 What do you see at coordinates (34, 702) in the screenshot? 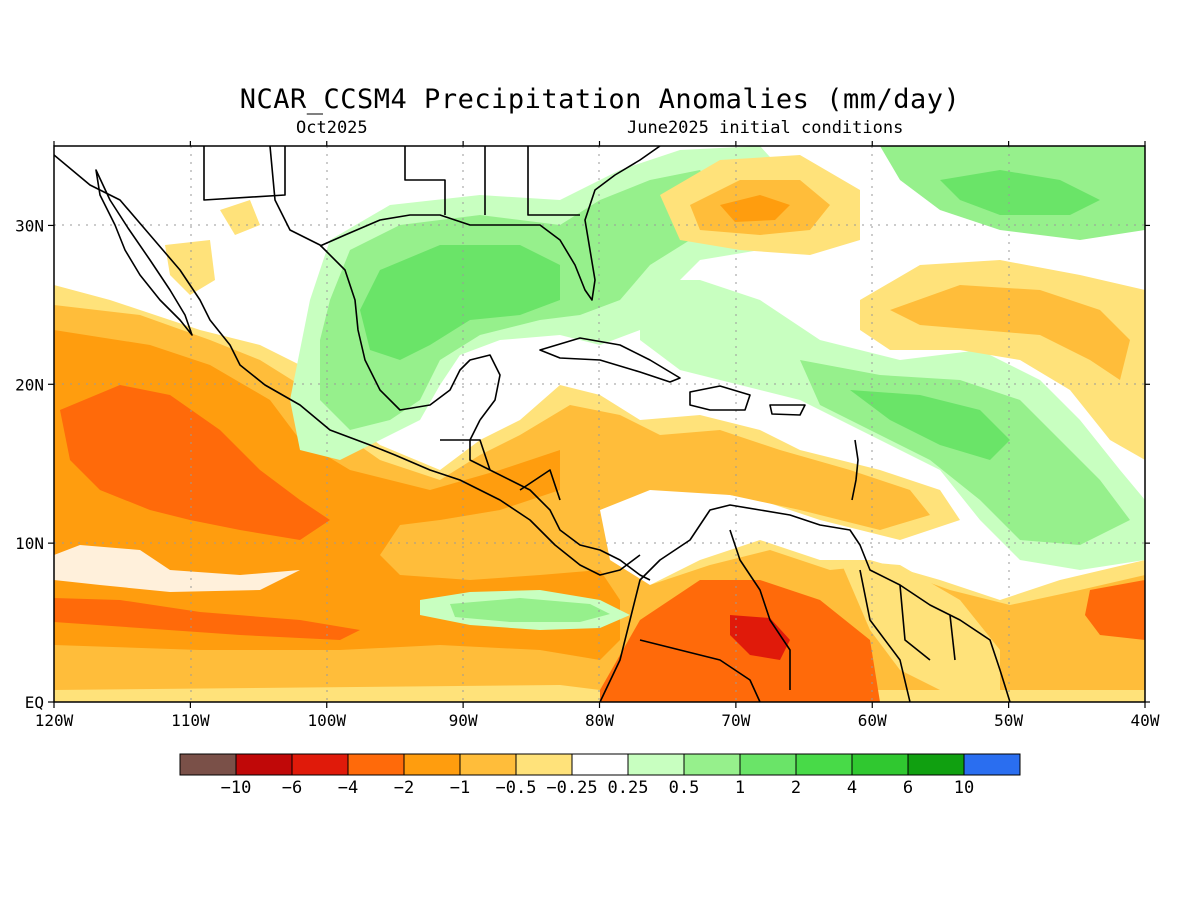
I see `lat-tick-label: EQ` at bounding box center [34, 702].